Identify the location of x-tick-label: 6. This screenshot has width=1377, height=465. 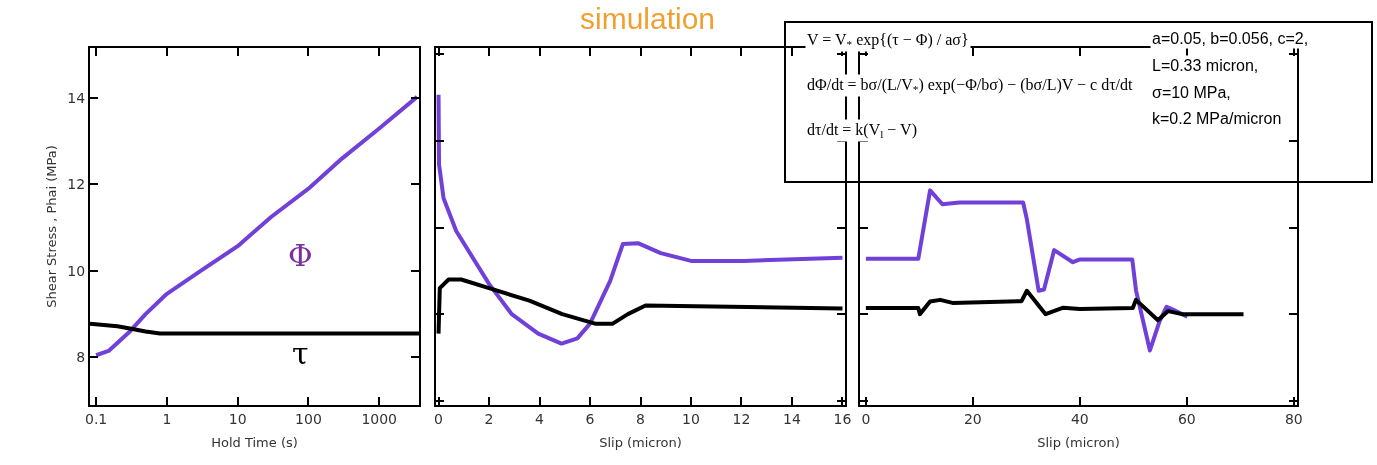
(590, 418).